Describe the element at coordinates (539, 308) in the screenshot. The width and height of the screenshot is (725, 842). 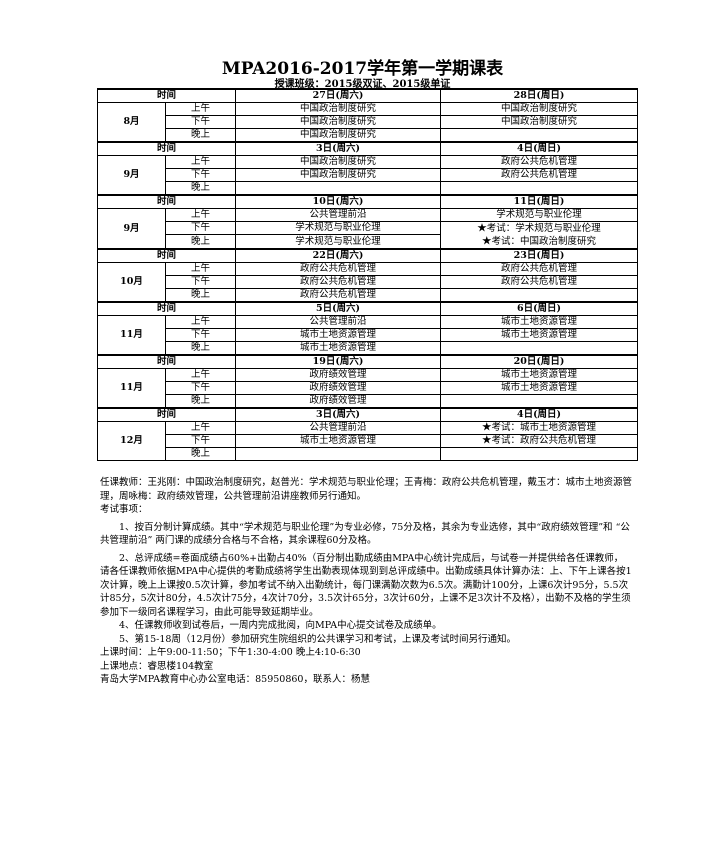
I see `sunday-date: 6日(周日)` at that location.